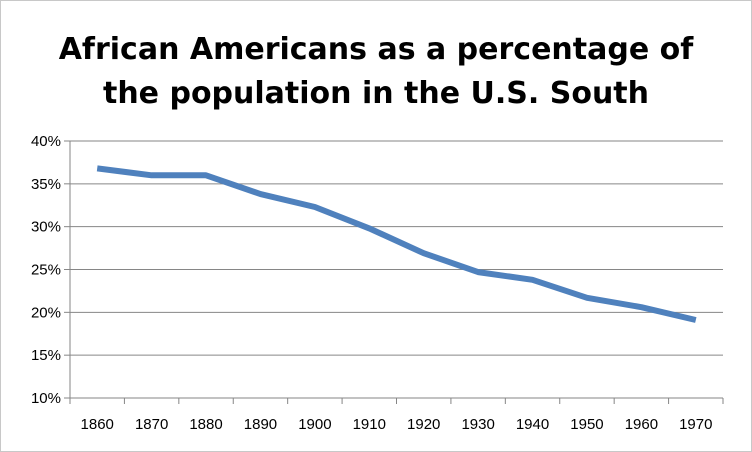 This screenshot has width=752, height=452. Describe the element at coordinates (205, 424) in the screenshot. I see `x-tick-label: 1880` at that location.